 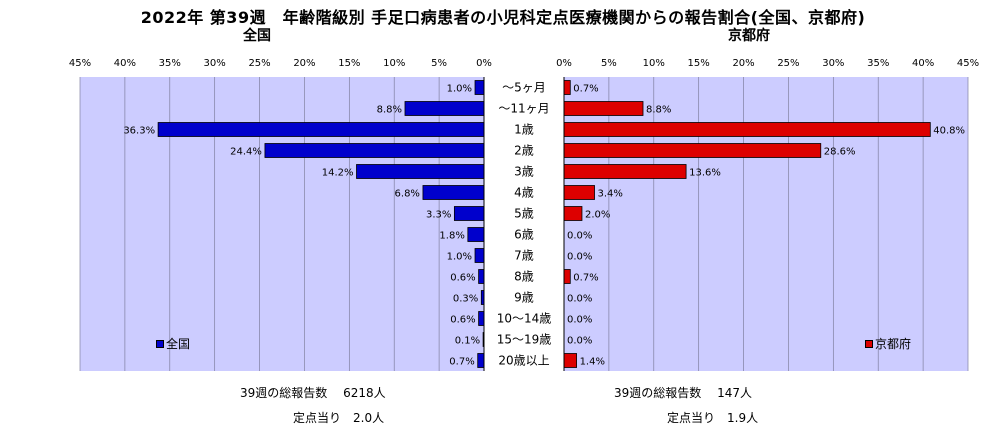 What do you see at coordinates (524, 88) in the screenshot?
I see `category-label: ～5ヶ月` at bounding box center [524, 88].